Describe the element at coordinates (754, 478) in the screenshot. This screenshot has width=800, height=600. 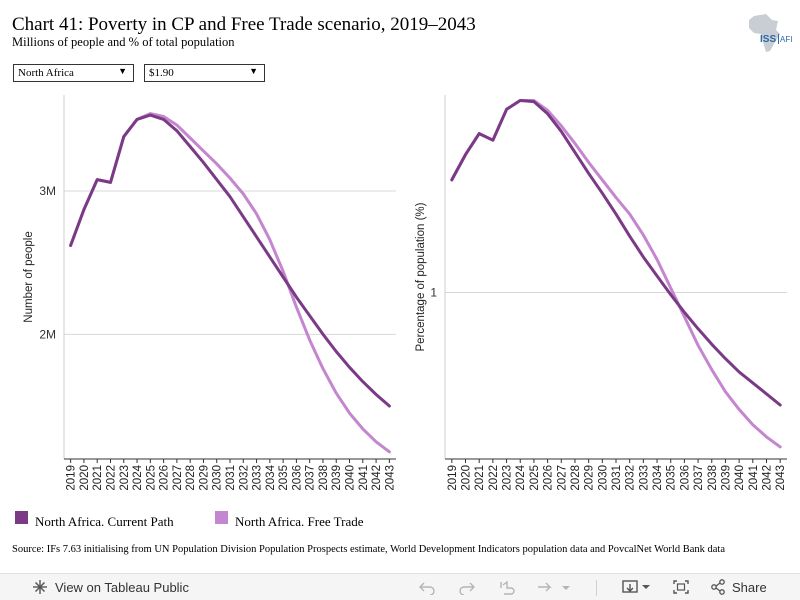
I see `percent-x-tick-label: 2041` at that location.